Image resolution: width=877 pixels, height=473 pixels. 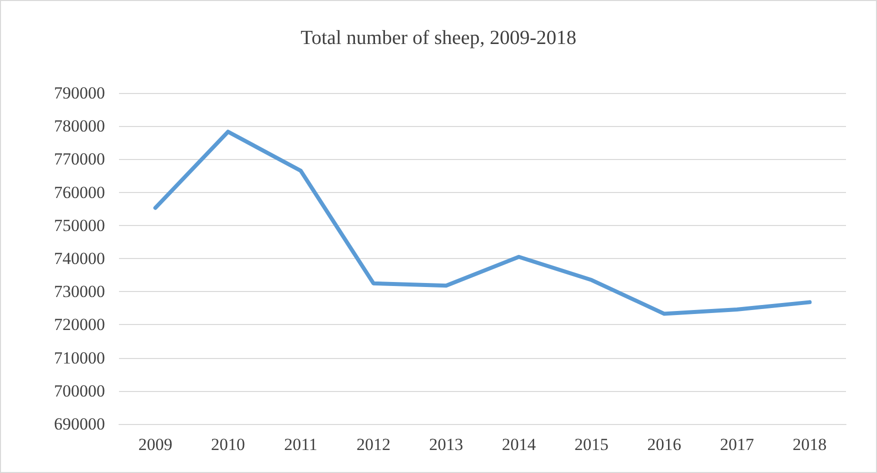 What do you see at coordinates (373, 444) in the screenshot?
I see `x-tick-label: 2012` at bounding box center [373, 444].